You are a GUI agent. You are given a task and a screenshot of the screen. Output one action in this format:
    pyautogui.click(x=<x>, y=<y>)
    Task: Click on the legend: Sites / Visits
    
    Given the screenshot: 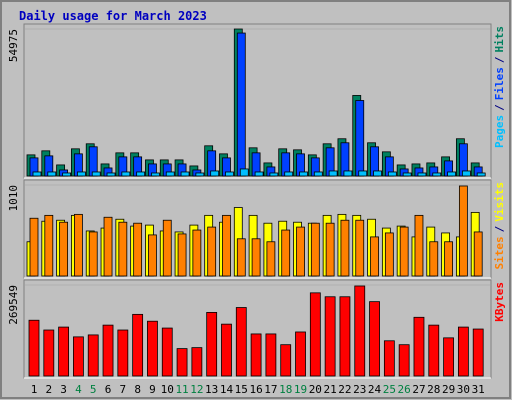 What is the action you would take?
    pyautogui.click(x=499, y=226)
    